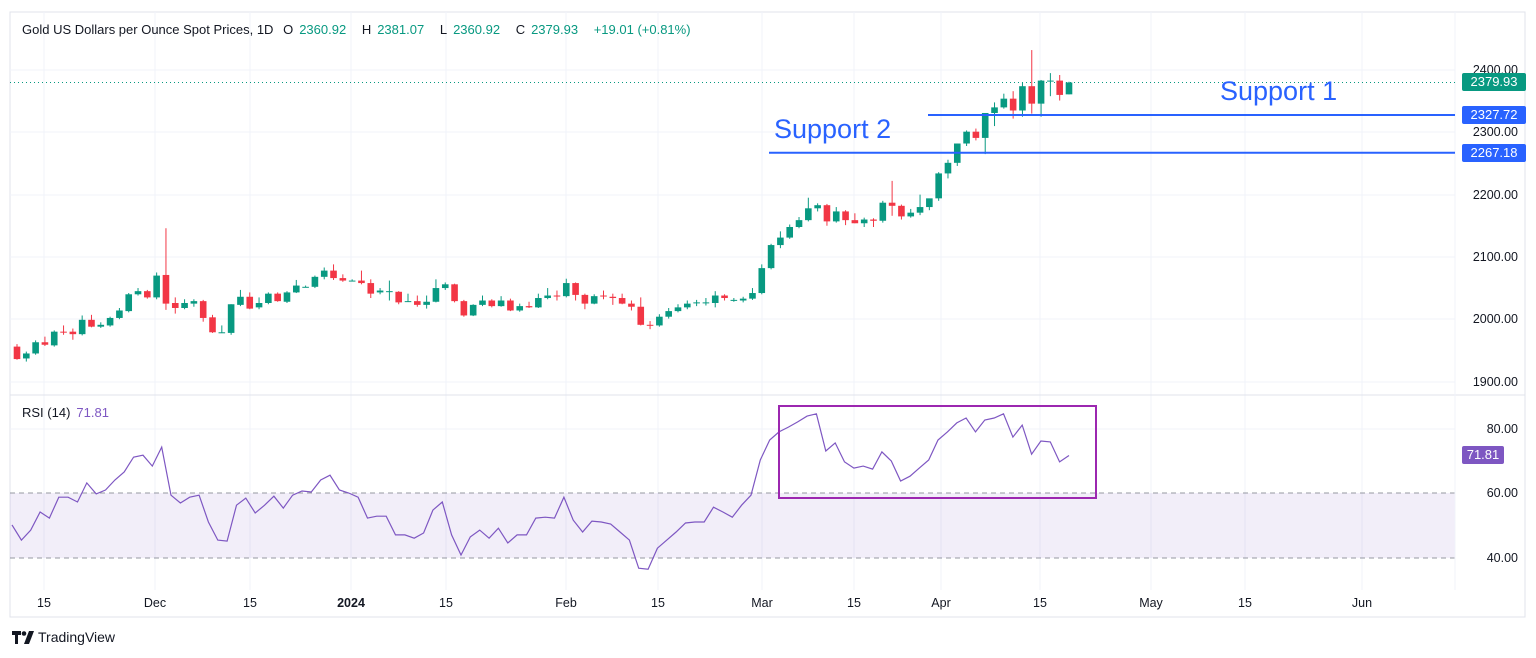 Image resolution: width=1536 pixels, height=658 pixels. I want to click on support-2-label: Support 2, so click(833, 129).